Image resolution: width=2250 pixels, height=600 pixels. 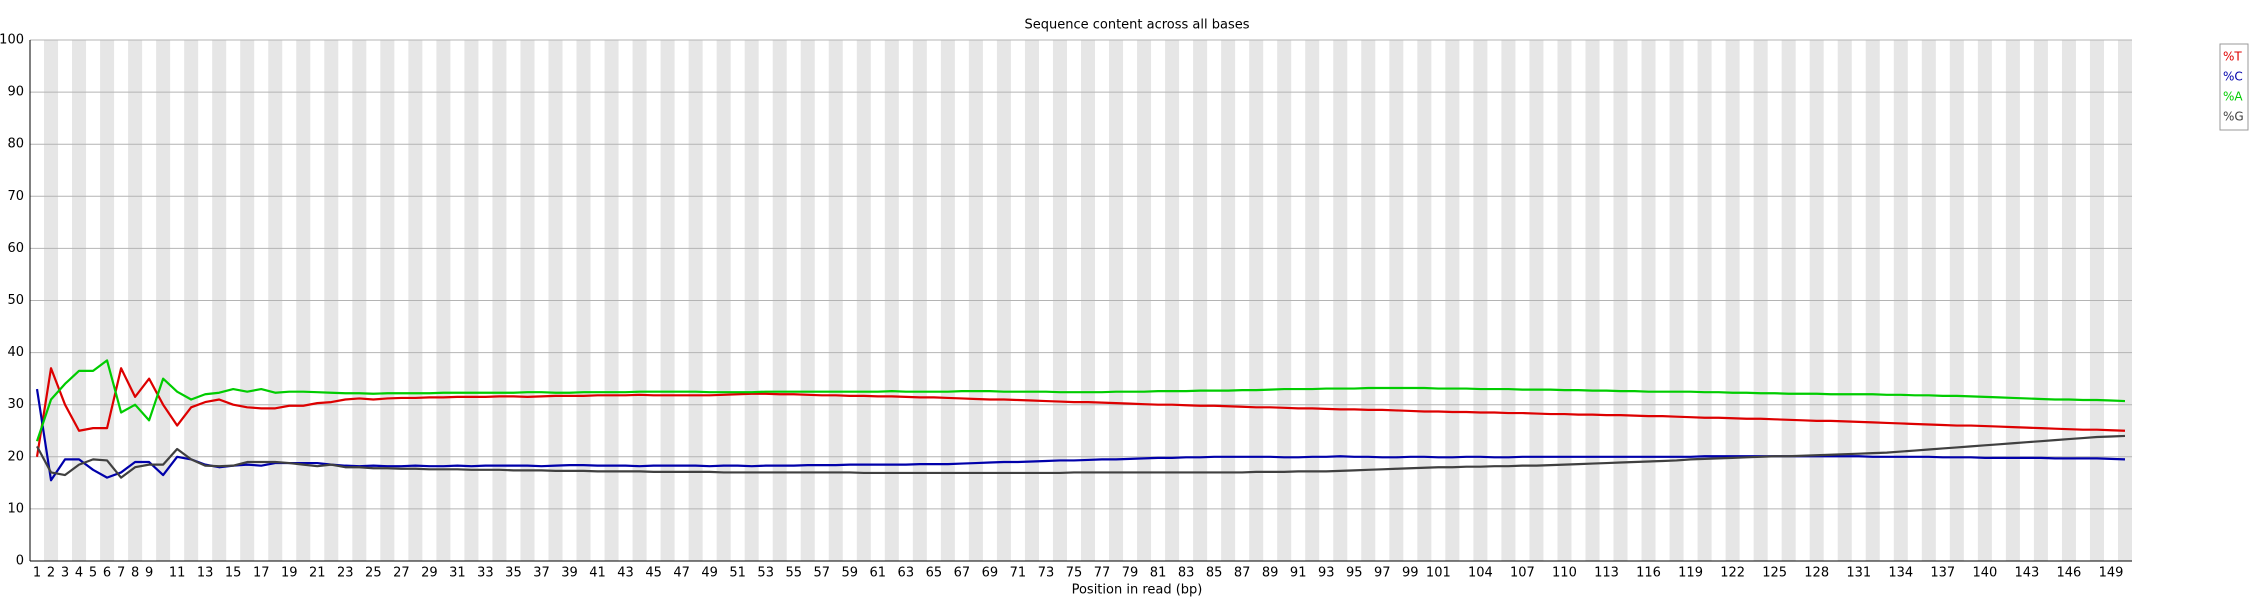 What do you see at coordinates (1137, 590) in the screenshot?
I see `x-axis-title: Position in read (bp)` at bounding box center [1137, 590].